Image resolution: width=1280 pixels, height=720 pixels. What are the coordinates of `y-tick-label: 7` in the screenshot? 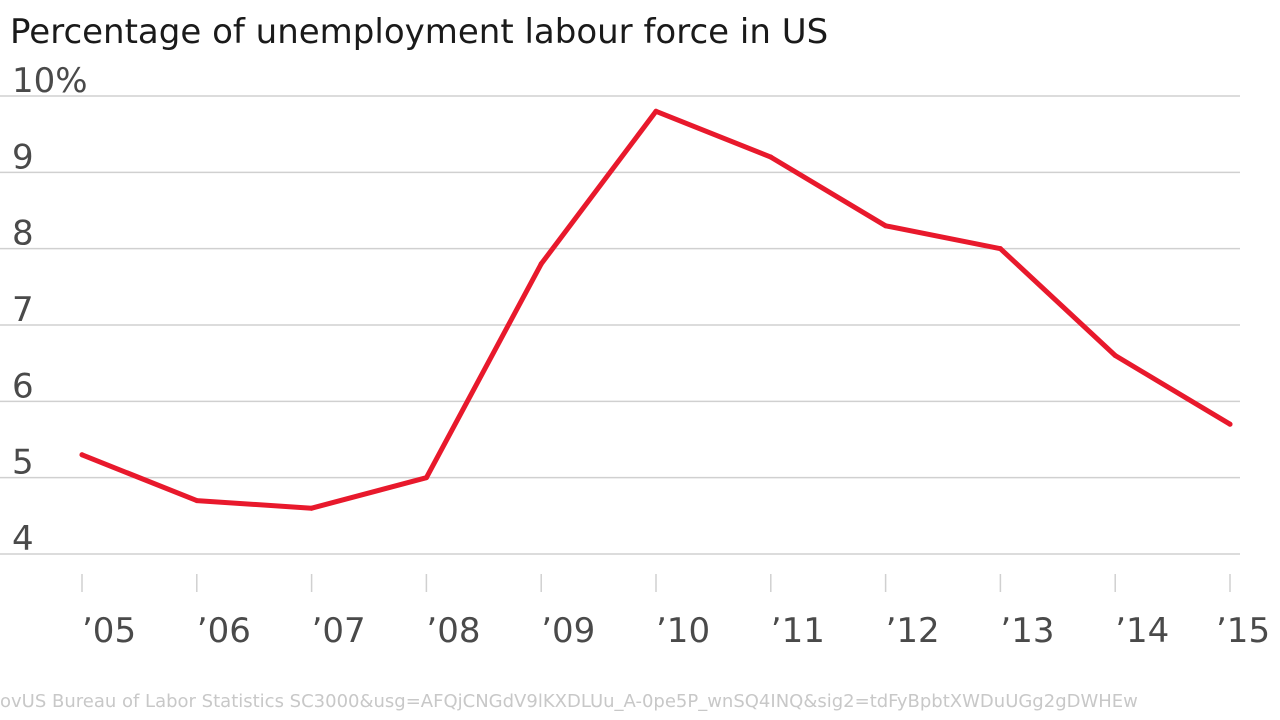 It's located at (23, 310).